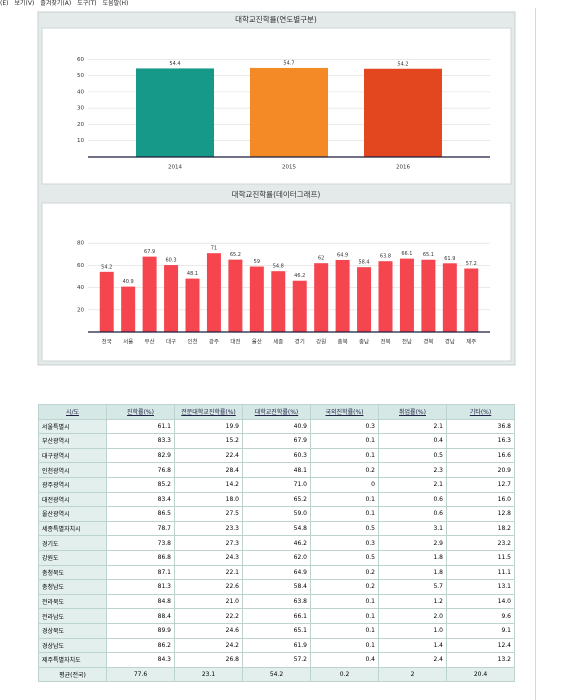 This screenshot has height=700, width=588. Describe the element at coordinates (480, 572) in the screenshot. I see `cell: 11.1` at that location.